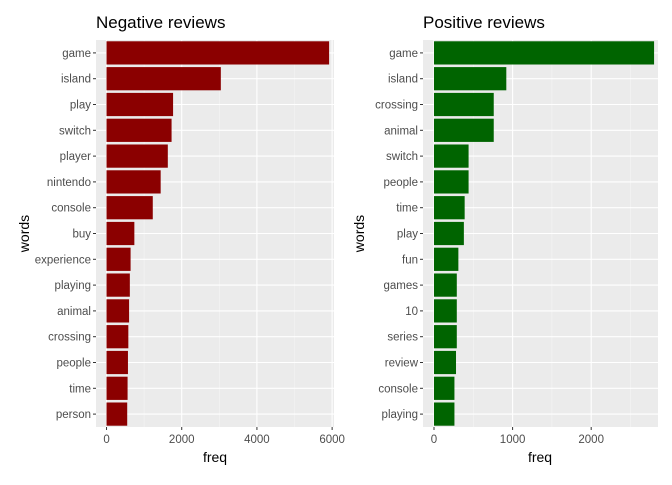  Describe the element at coordinates (332, 440) in the screenshot. I see `x-tick-label: 6000` at that location.